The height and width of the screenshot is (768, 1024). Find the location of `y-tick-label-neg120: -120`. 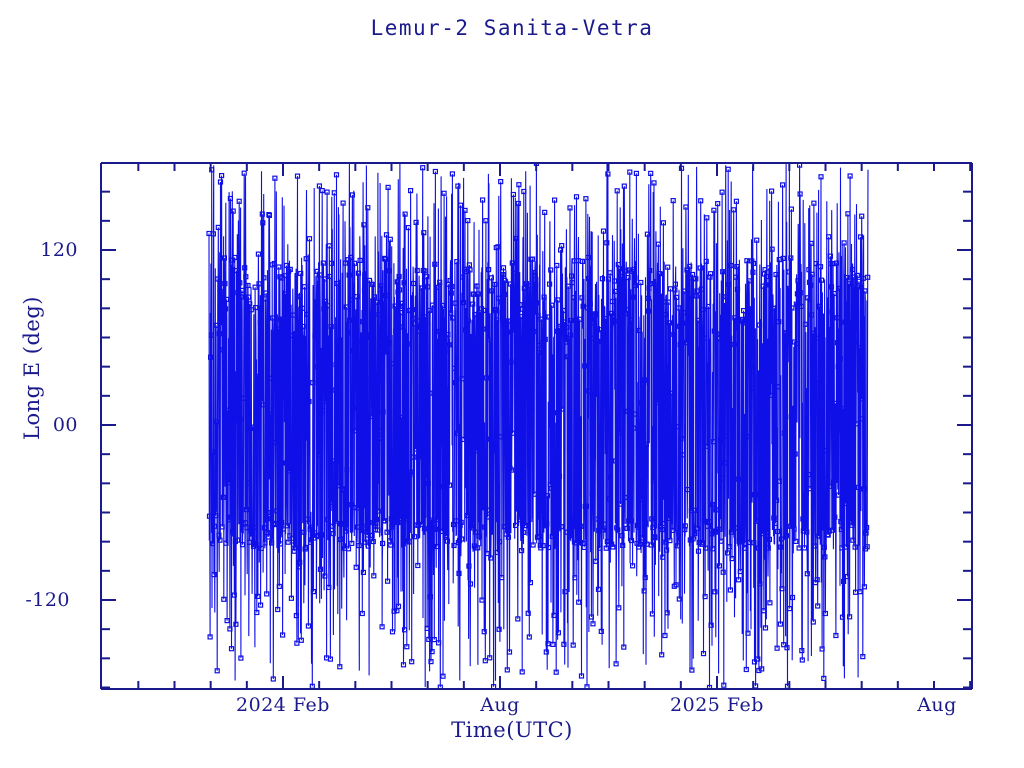

y-tick-label-neg120: -120 is located at coordinates (47, 600).